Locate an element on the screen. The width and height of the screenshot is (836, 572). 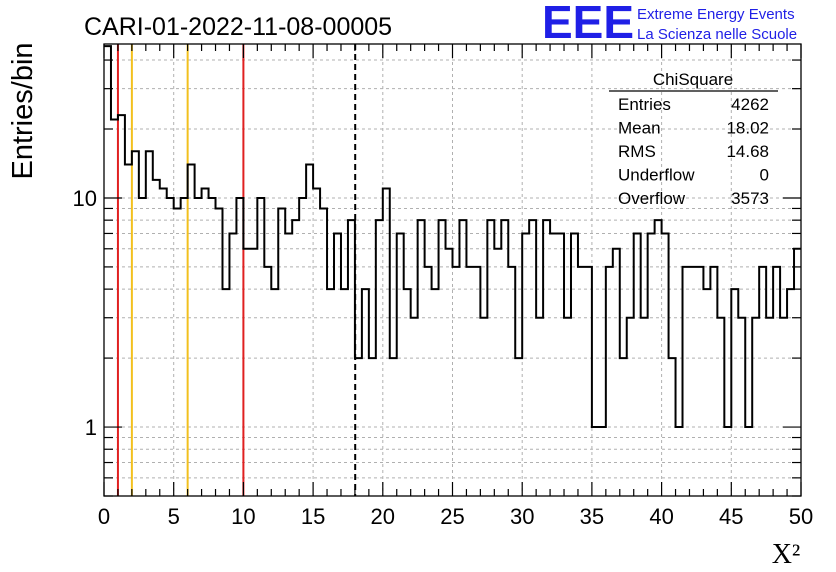
stats-value: 3573 is located at coordinates (750, 198).